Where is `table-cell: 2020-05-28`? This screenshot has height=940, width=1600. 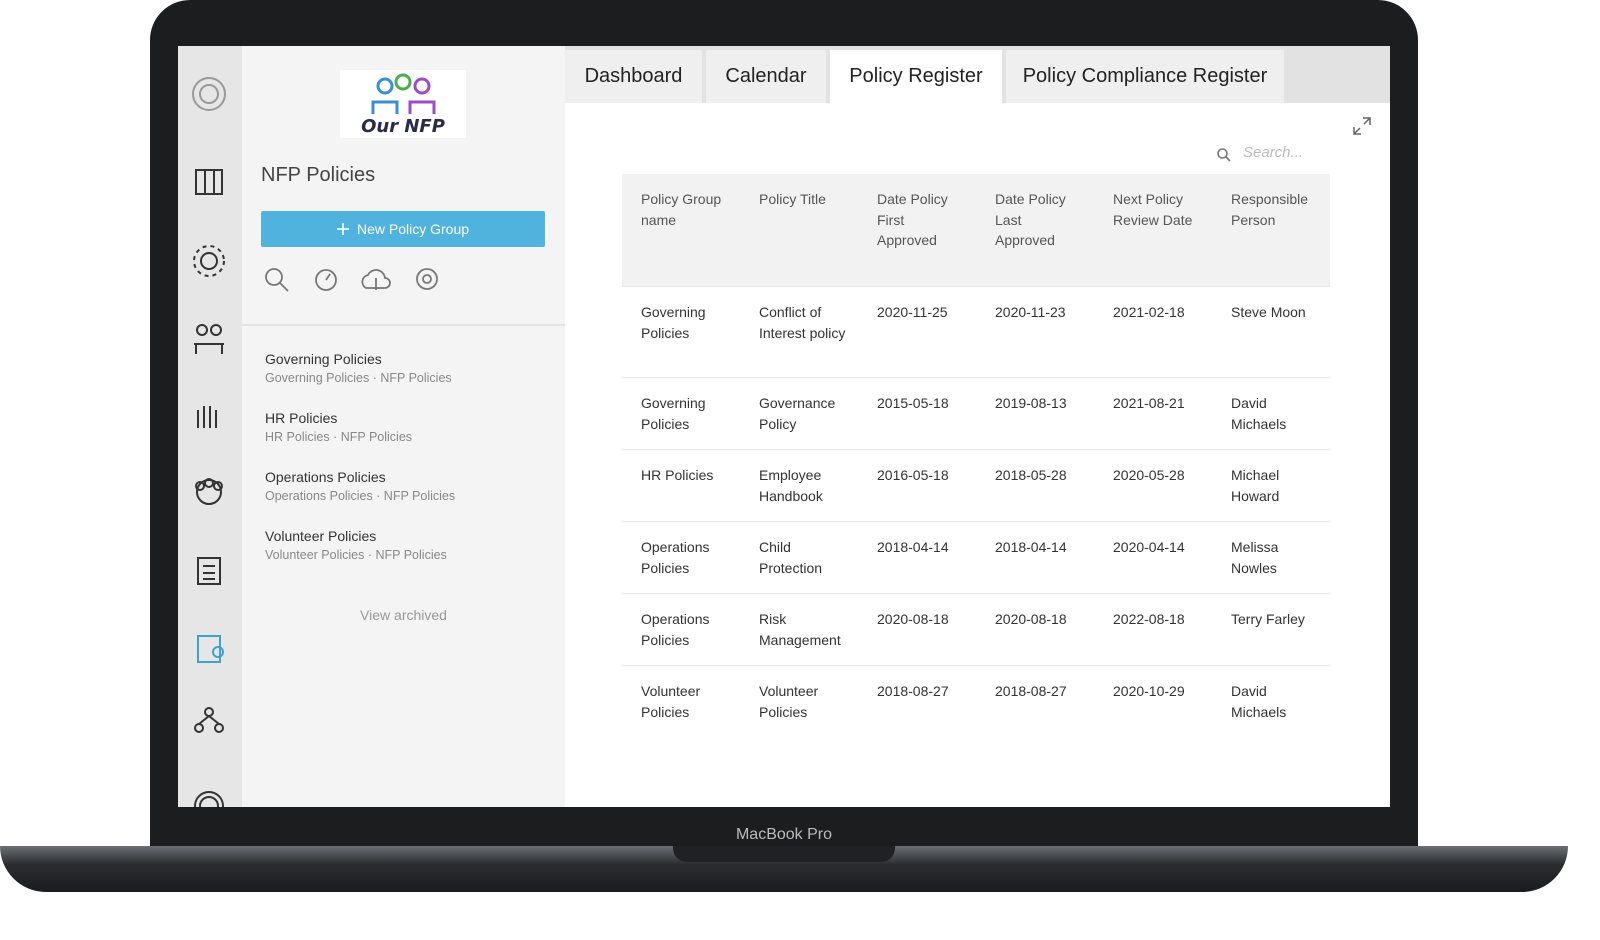
table-cell: 2020-05-28 is located at coordinates (1153, 485).